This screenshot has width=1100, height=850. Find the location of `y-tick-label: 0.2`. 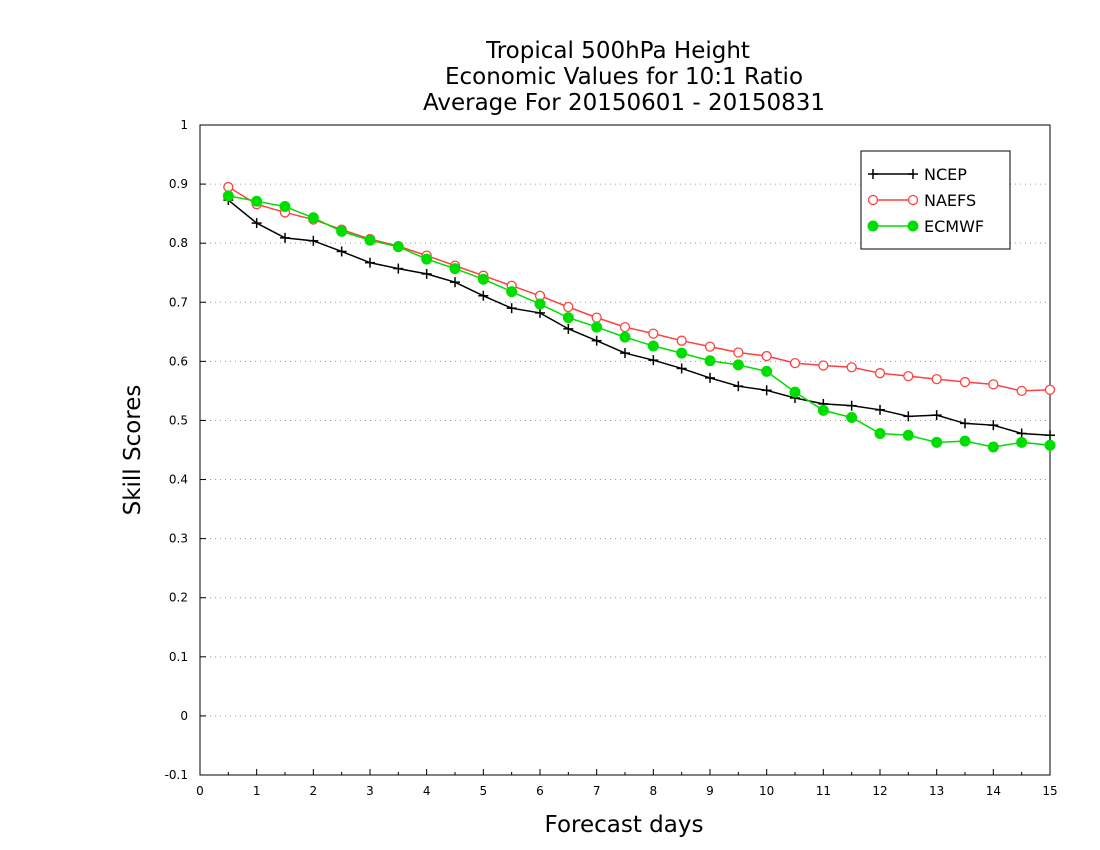

y-tick-label: 0.2 is located at coordinates (178, 598).